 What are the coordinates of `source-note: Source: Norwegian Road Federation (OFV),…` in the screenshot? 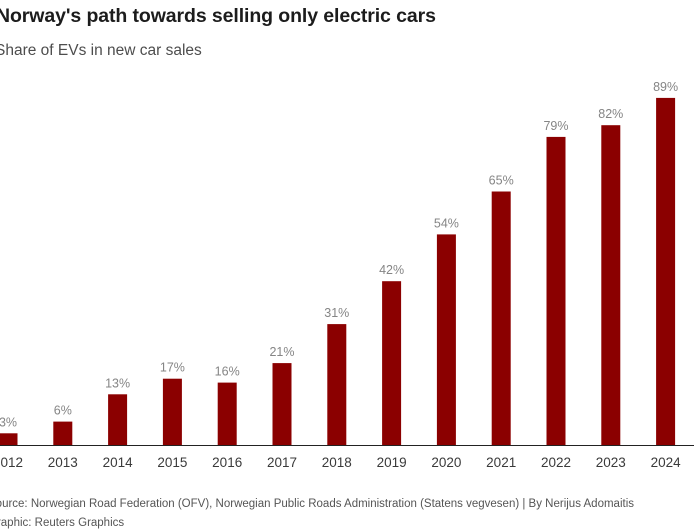 It's located at (317, 504).